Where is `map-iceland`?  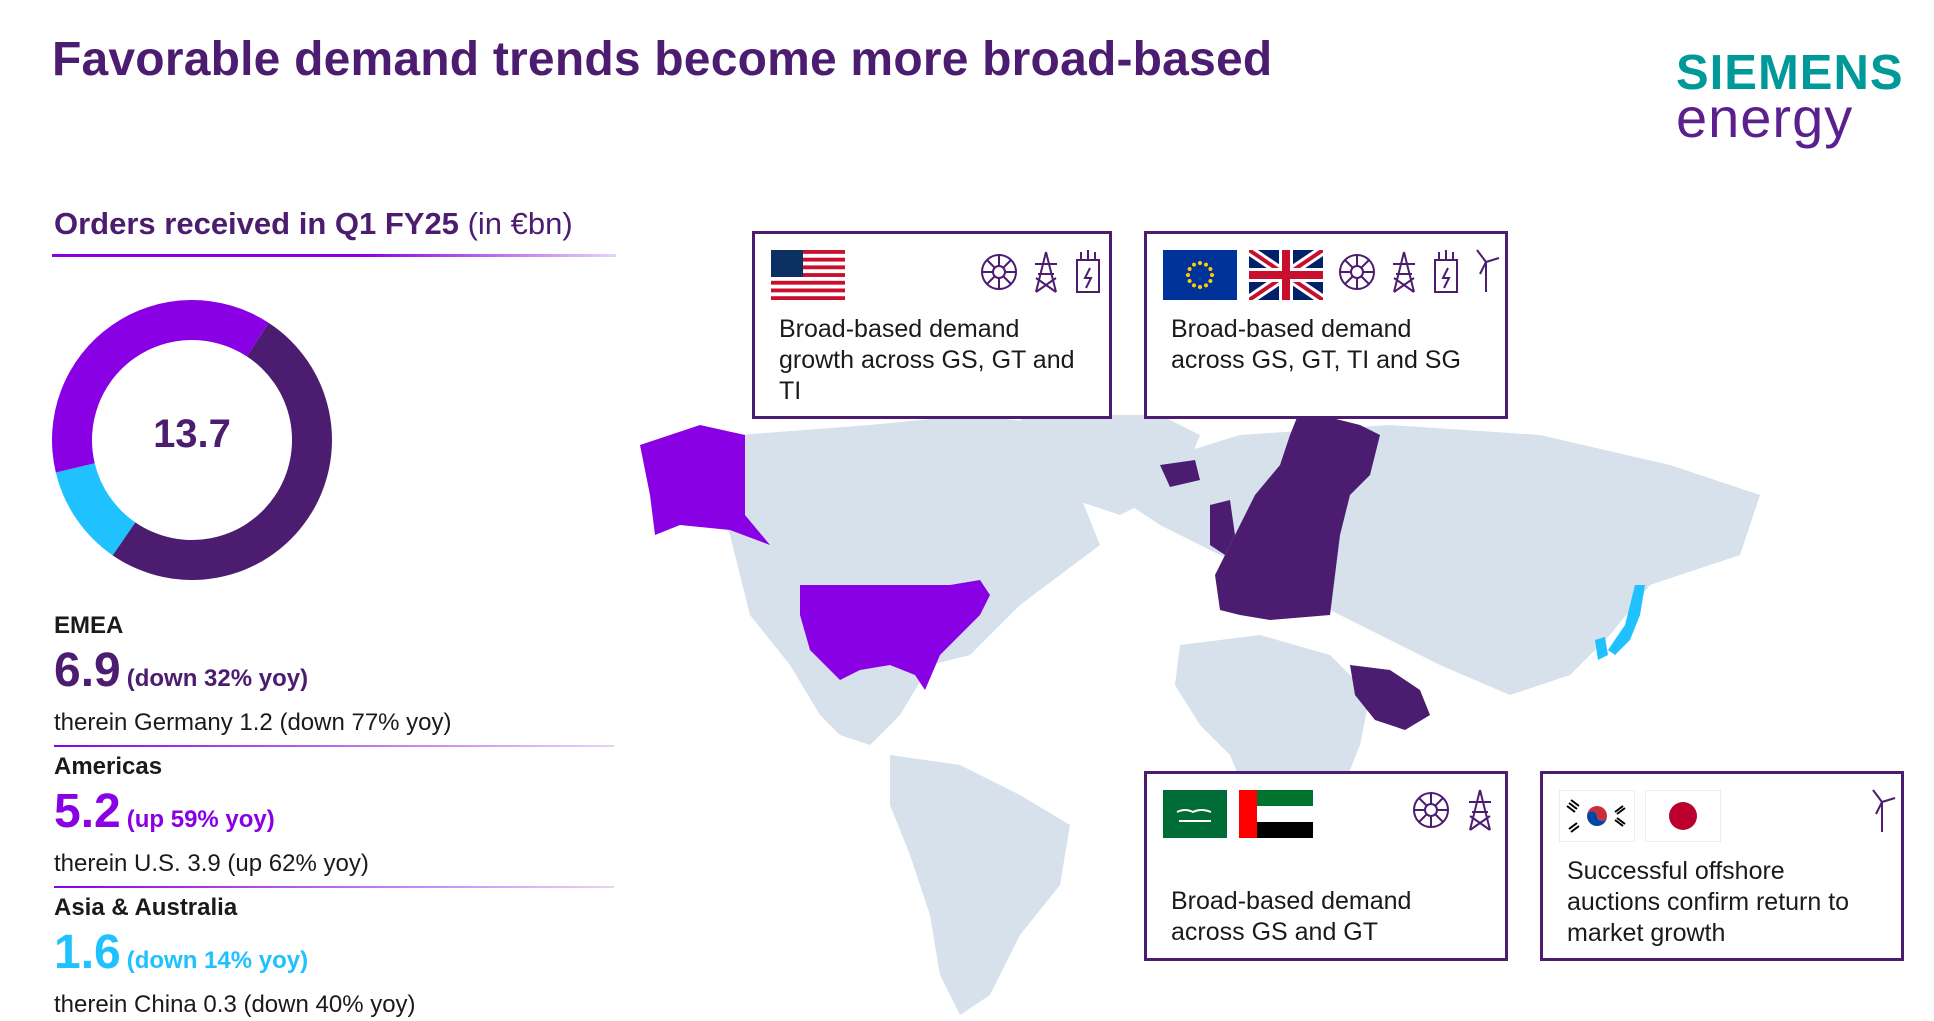 map-iceland is located at coordinates (1180, 473).